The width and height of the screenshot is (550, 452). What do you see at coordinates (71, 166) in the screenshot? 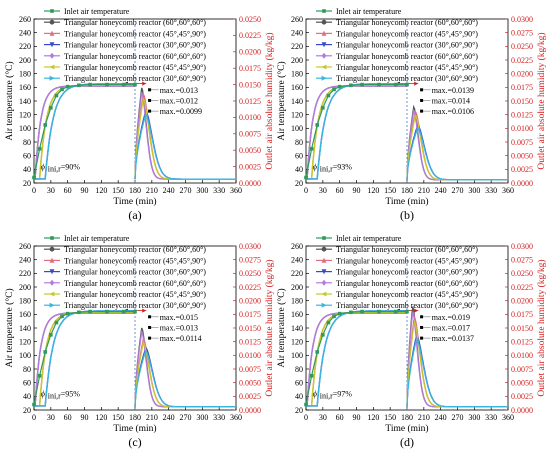
I see `phi-value: =90%` at bounding box center [71, 166].